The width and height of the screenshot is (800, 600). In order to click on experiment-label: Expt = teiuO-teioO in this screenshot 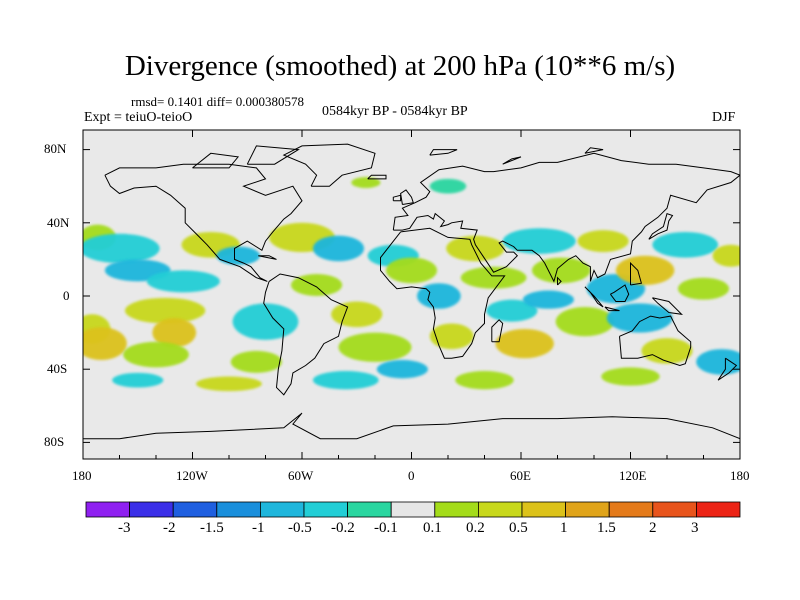, I will do `click(138, 117)`.